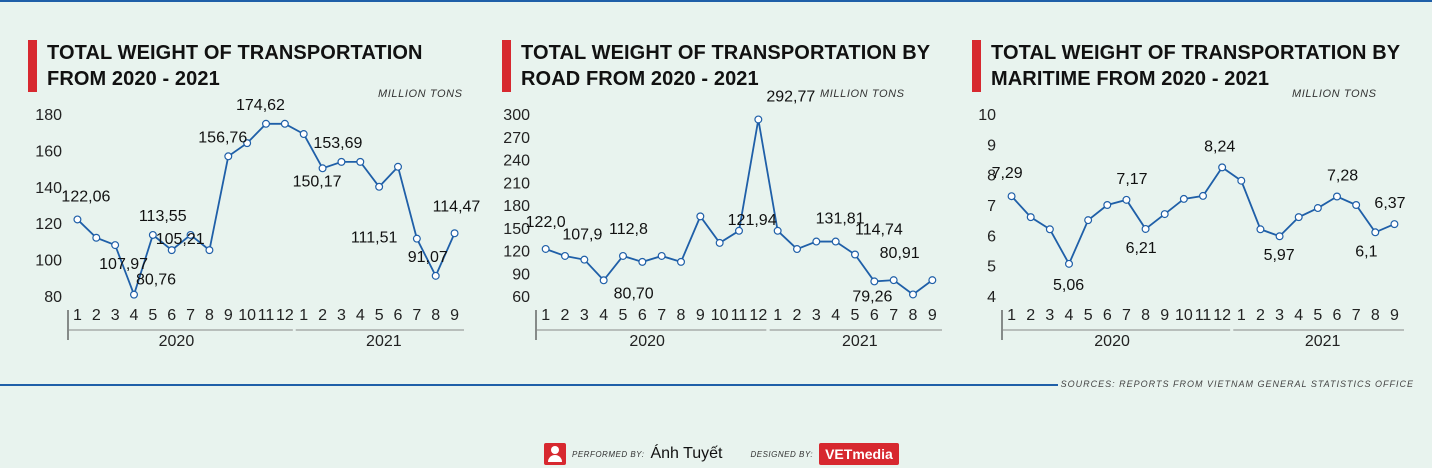 The height and width of the screenshot is (468, 1432). I want to click on data-label: 5,06, so click(1068, 285).